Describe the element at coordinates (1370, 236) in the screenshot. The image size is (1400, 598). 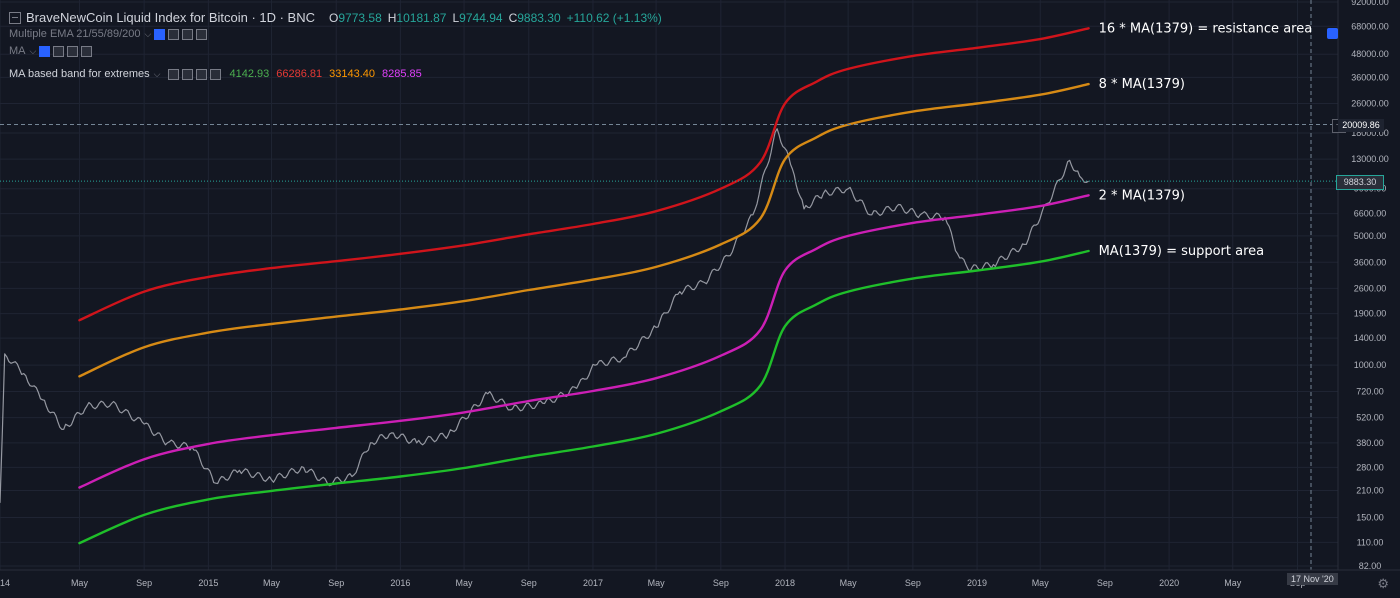
I see `y-tick-label: 5000.00` at that location.